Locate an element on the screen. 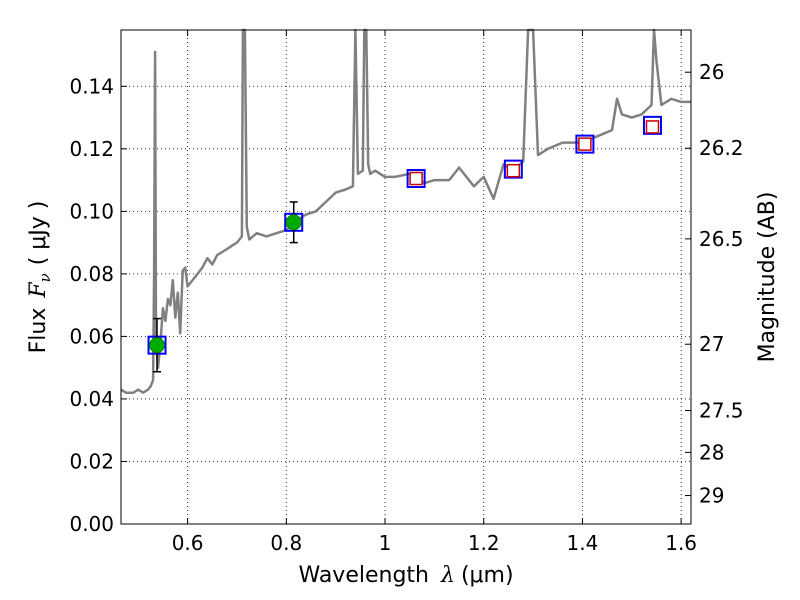  y2-tick-label: 27 is located at coordinates (711, 344).